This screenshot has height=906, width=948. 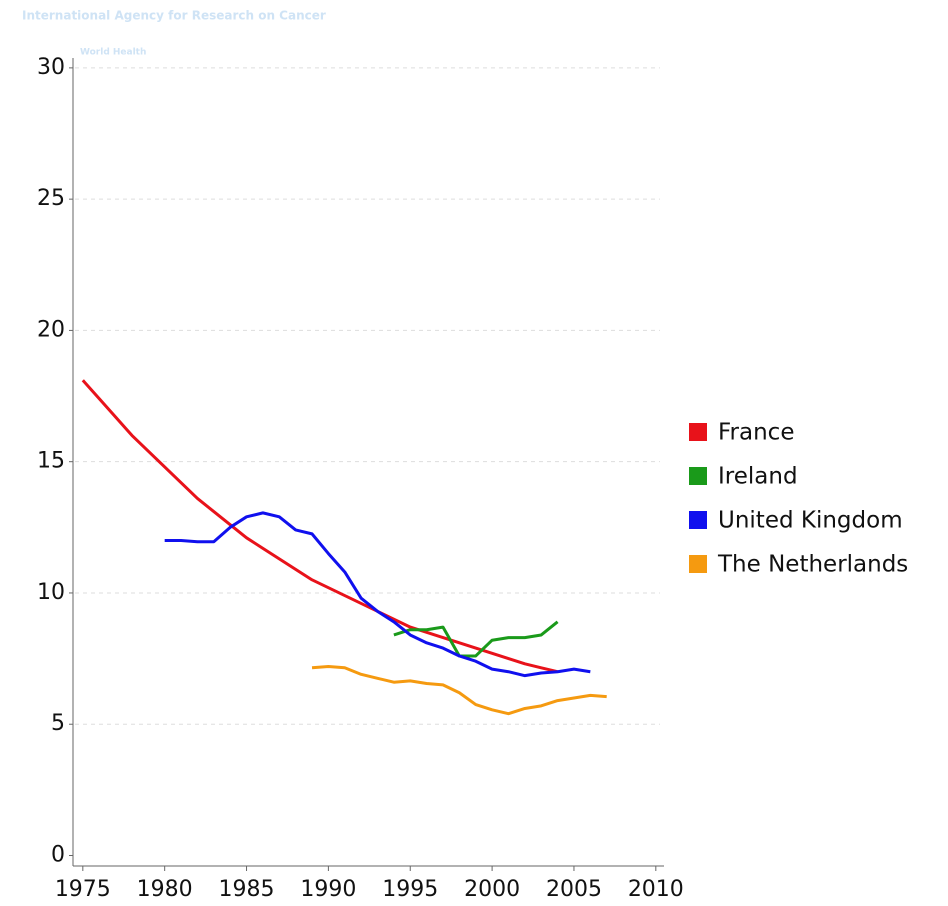 I want to click on legend-label: The Netherlands, so click(x=812, y=565).